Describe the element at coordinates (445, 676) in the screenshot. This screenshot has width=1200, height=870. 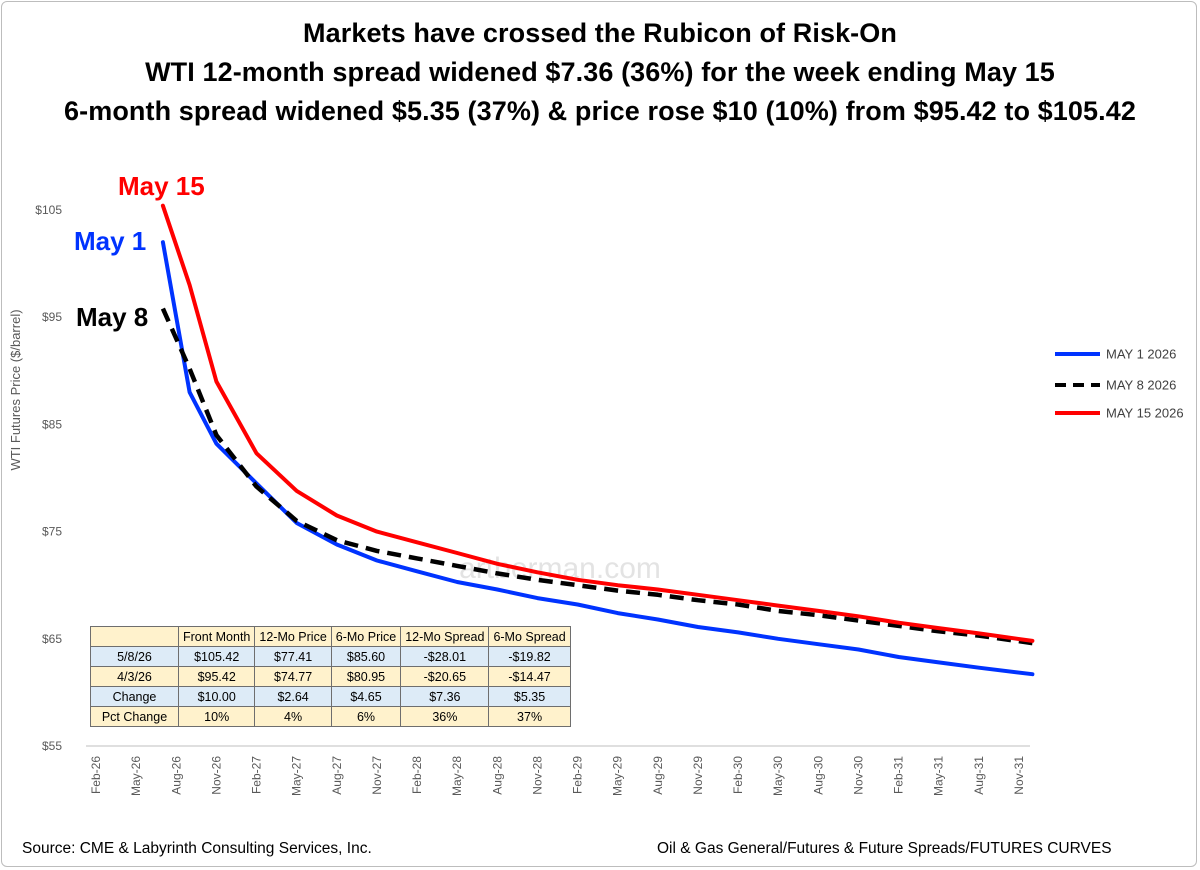
I see `table-cell: -$20.65` at that location.